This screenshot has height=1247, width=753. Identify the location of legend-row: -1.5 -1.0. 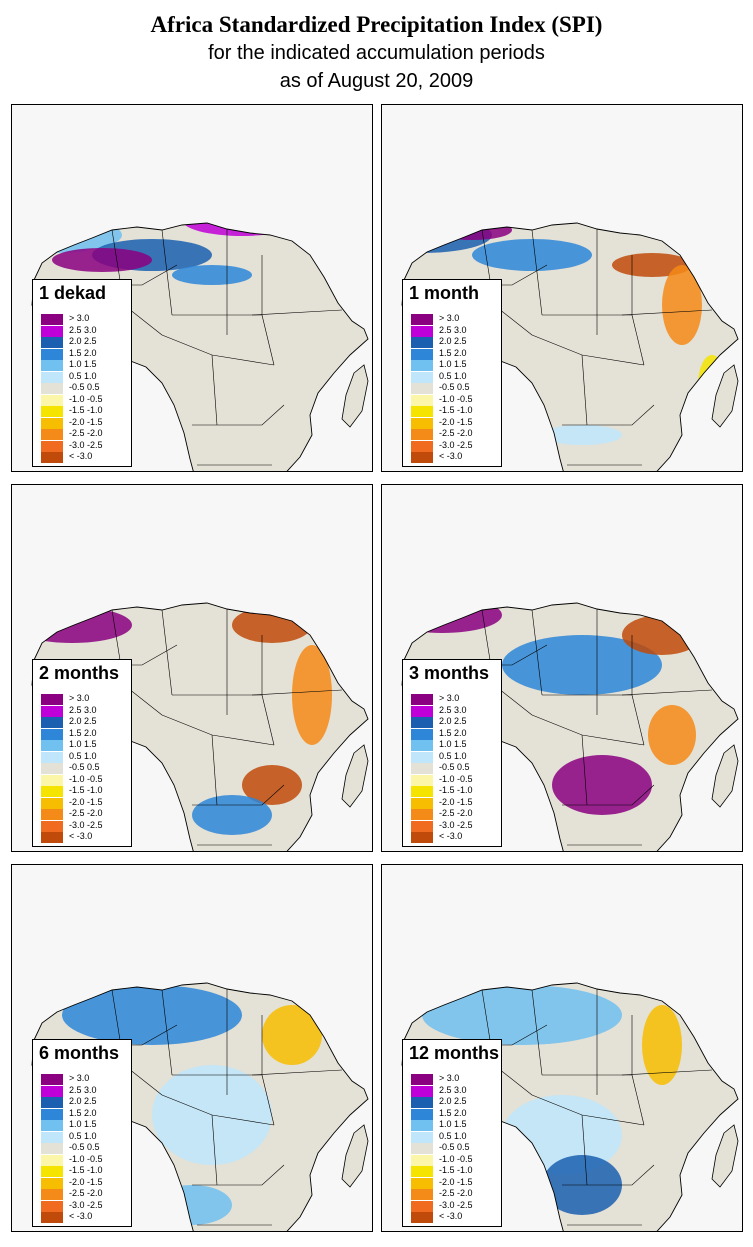
(85, 411).